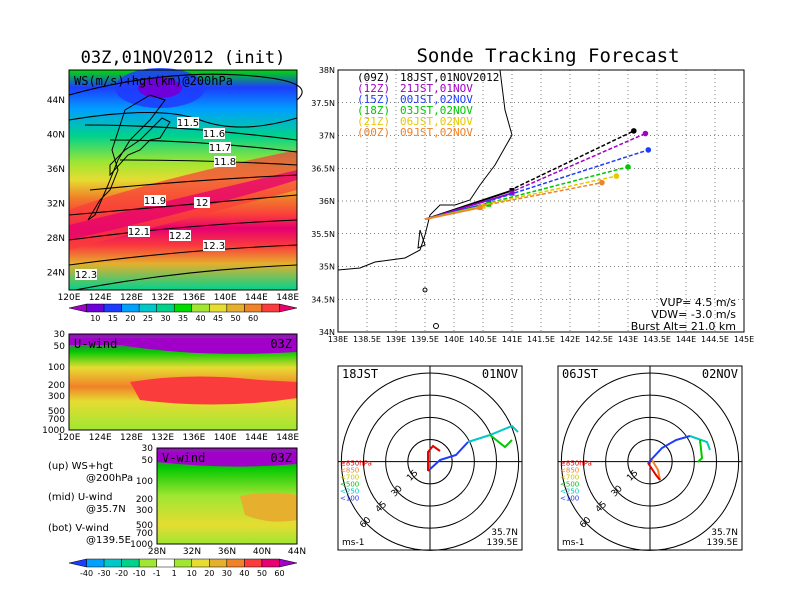  Describe the element at coordinates (148, 318) in the screenshot. I see `colorbar-label: 25` at that location.